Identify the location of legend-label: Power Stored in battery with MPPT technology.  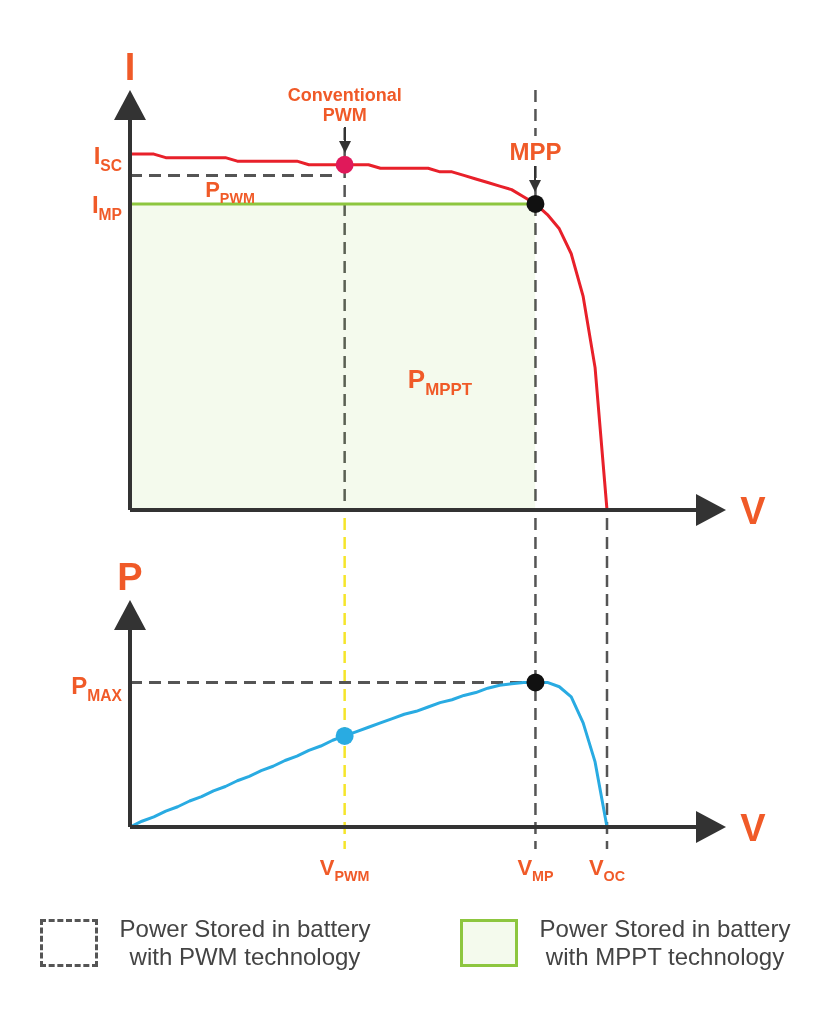
(665, 943).